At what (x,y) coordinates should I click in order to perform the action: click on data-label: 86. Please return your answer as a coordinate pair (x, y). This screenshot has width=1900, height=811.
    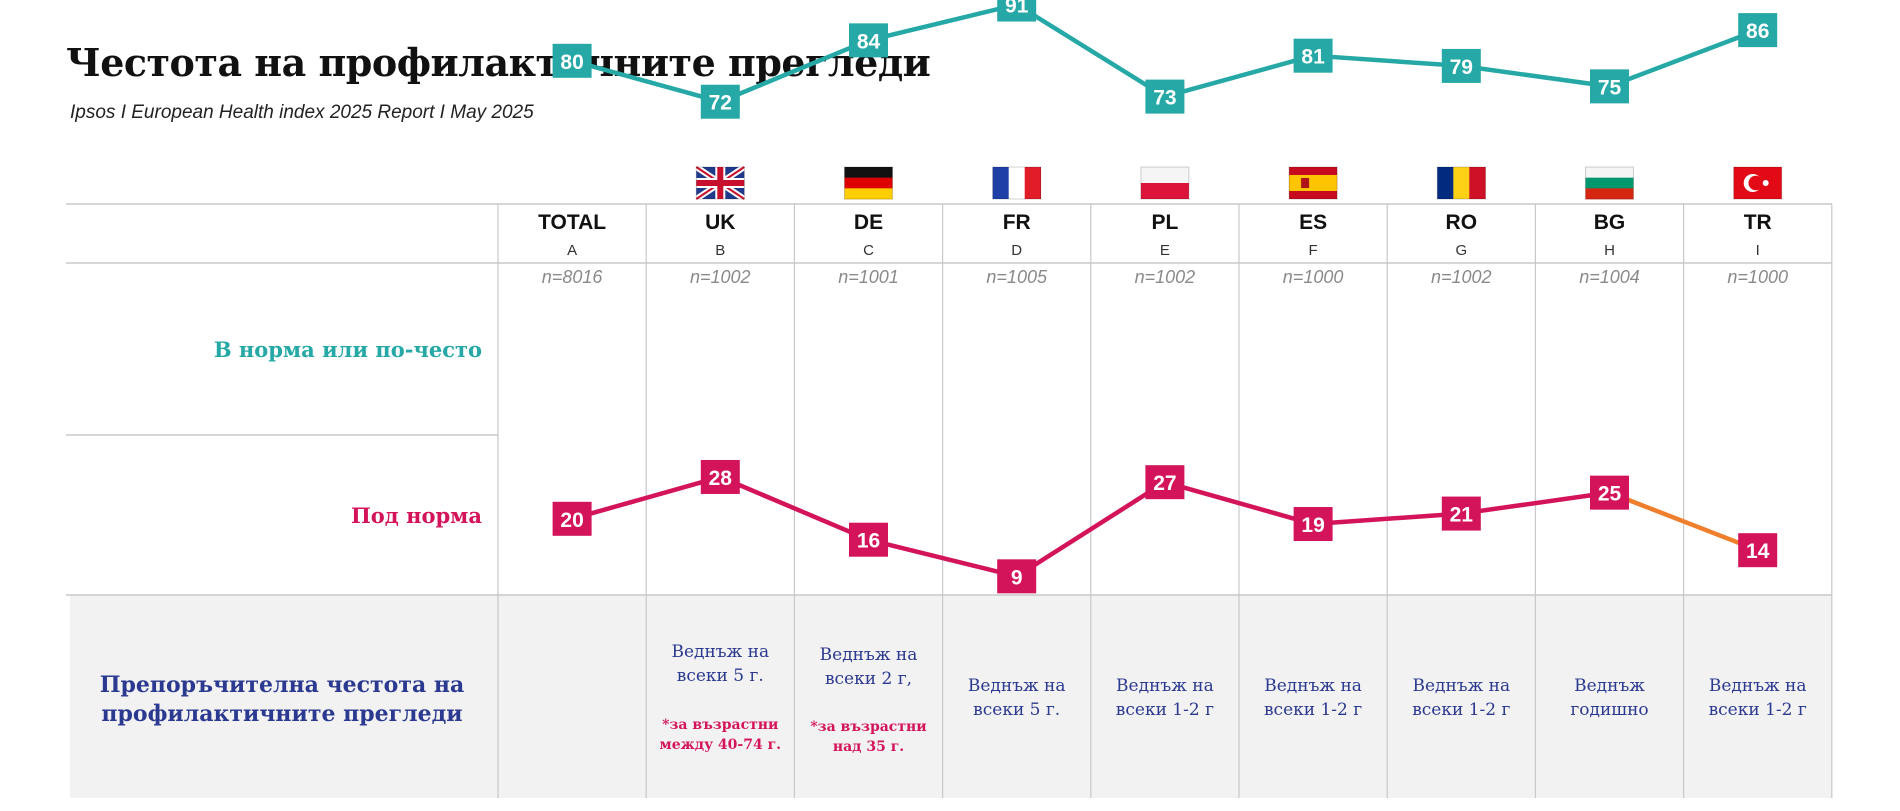
    Looking at the image, I should click on (1757, 31).